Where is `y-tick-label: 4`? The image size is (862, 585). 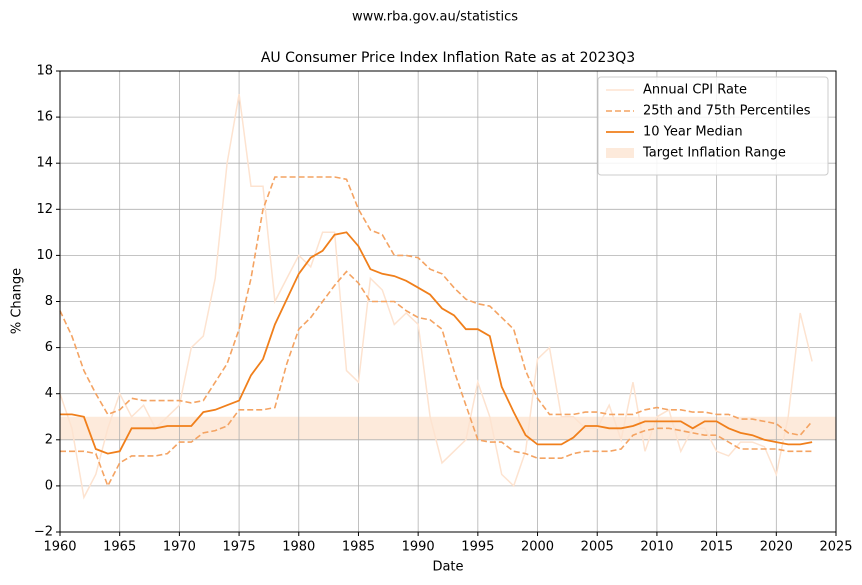
y-tick-label: 4 is located at coordinates (49, 393).